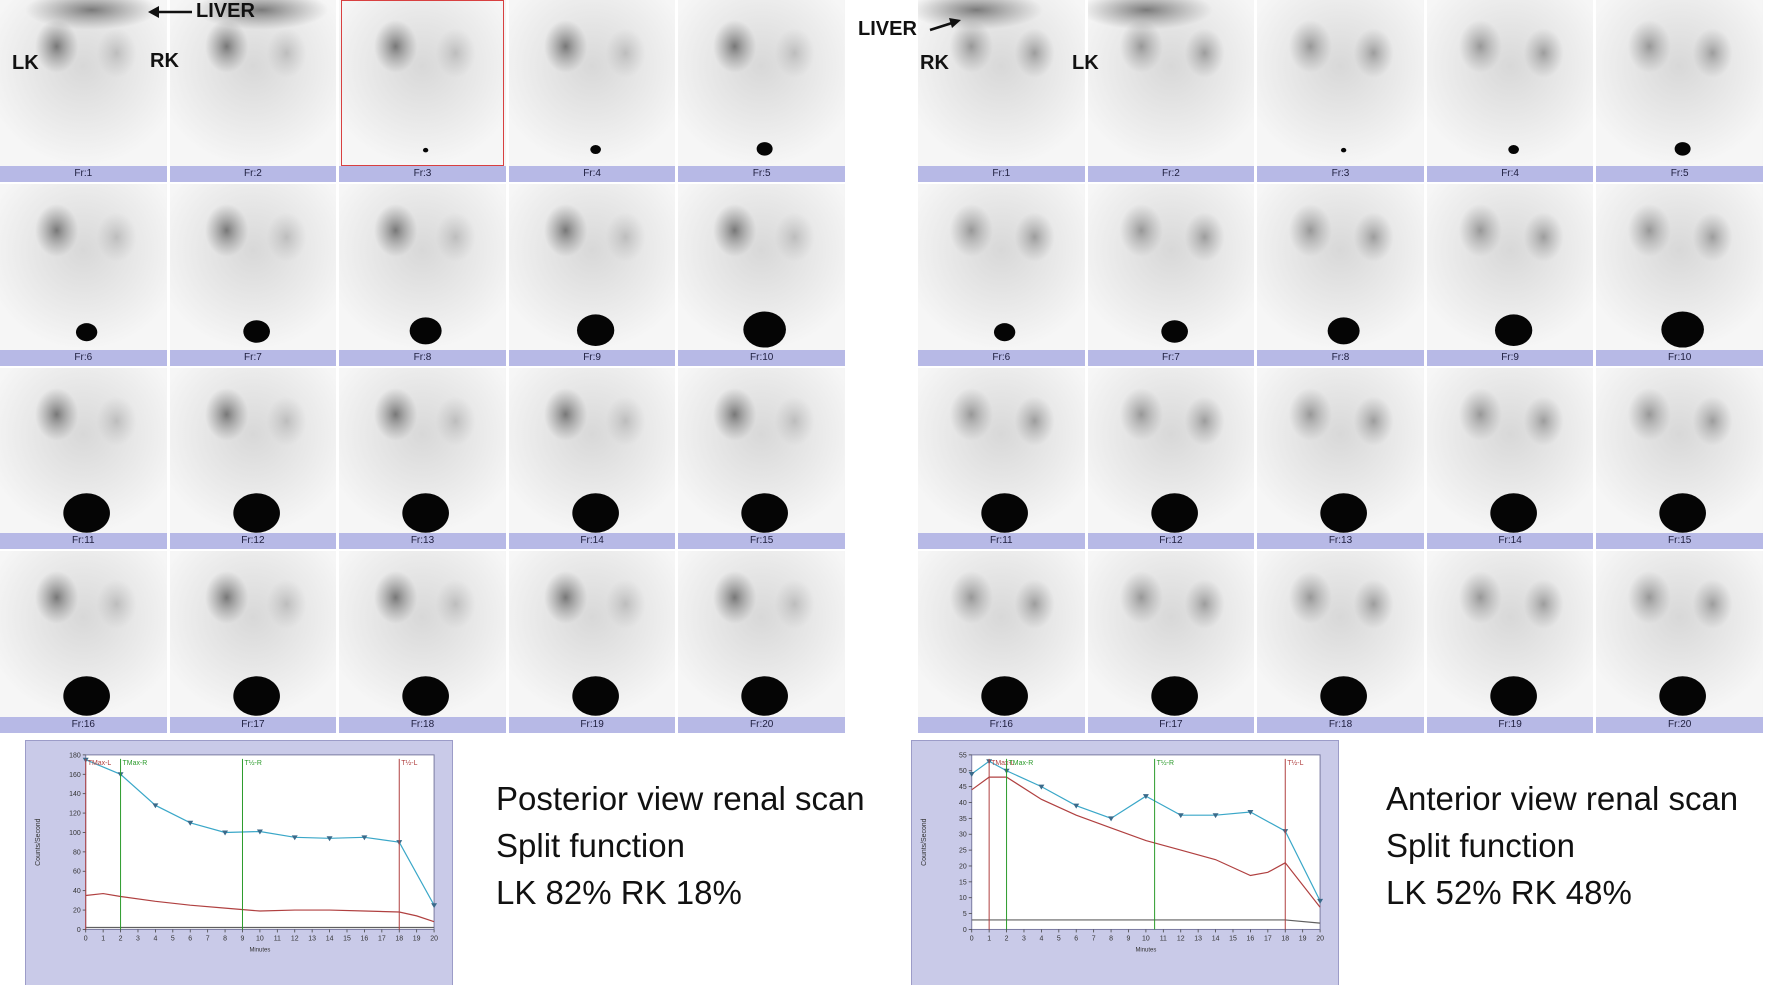 The image size is (1772, 985). I want to click on anterior-chart-ylabel: Counts/Second, so click(924, 841).